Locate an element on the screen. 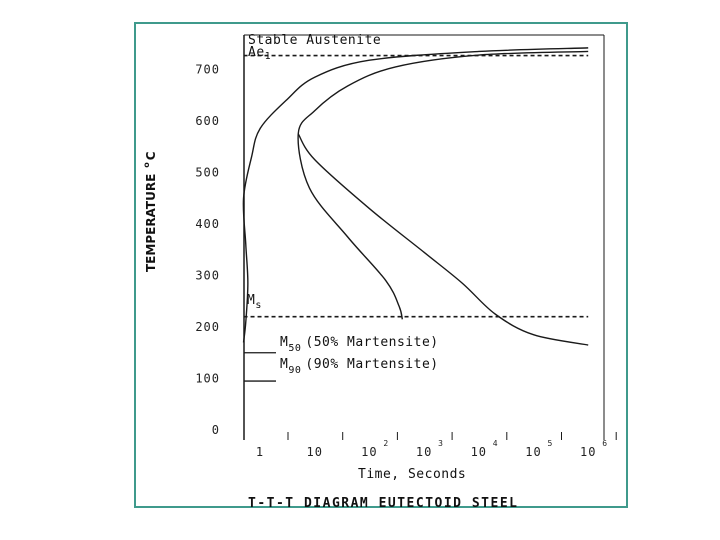 Image resolution: width=720 pixels, height=540 pixels. y-tick-200: 200 is located at coordinates (207, 327).